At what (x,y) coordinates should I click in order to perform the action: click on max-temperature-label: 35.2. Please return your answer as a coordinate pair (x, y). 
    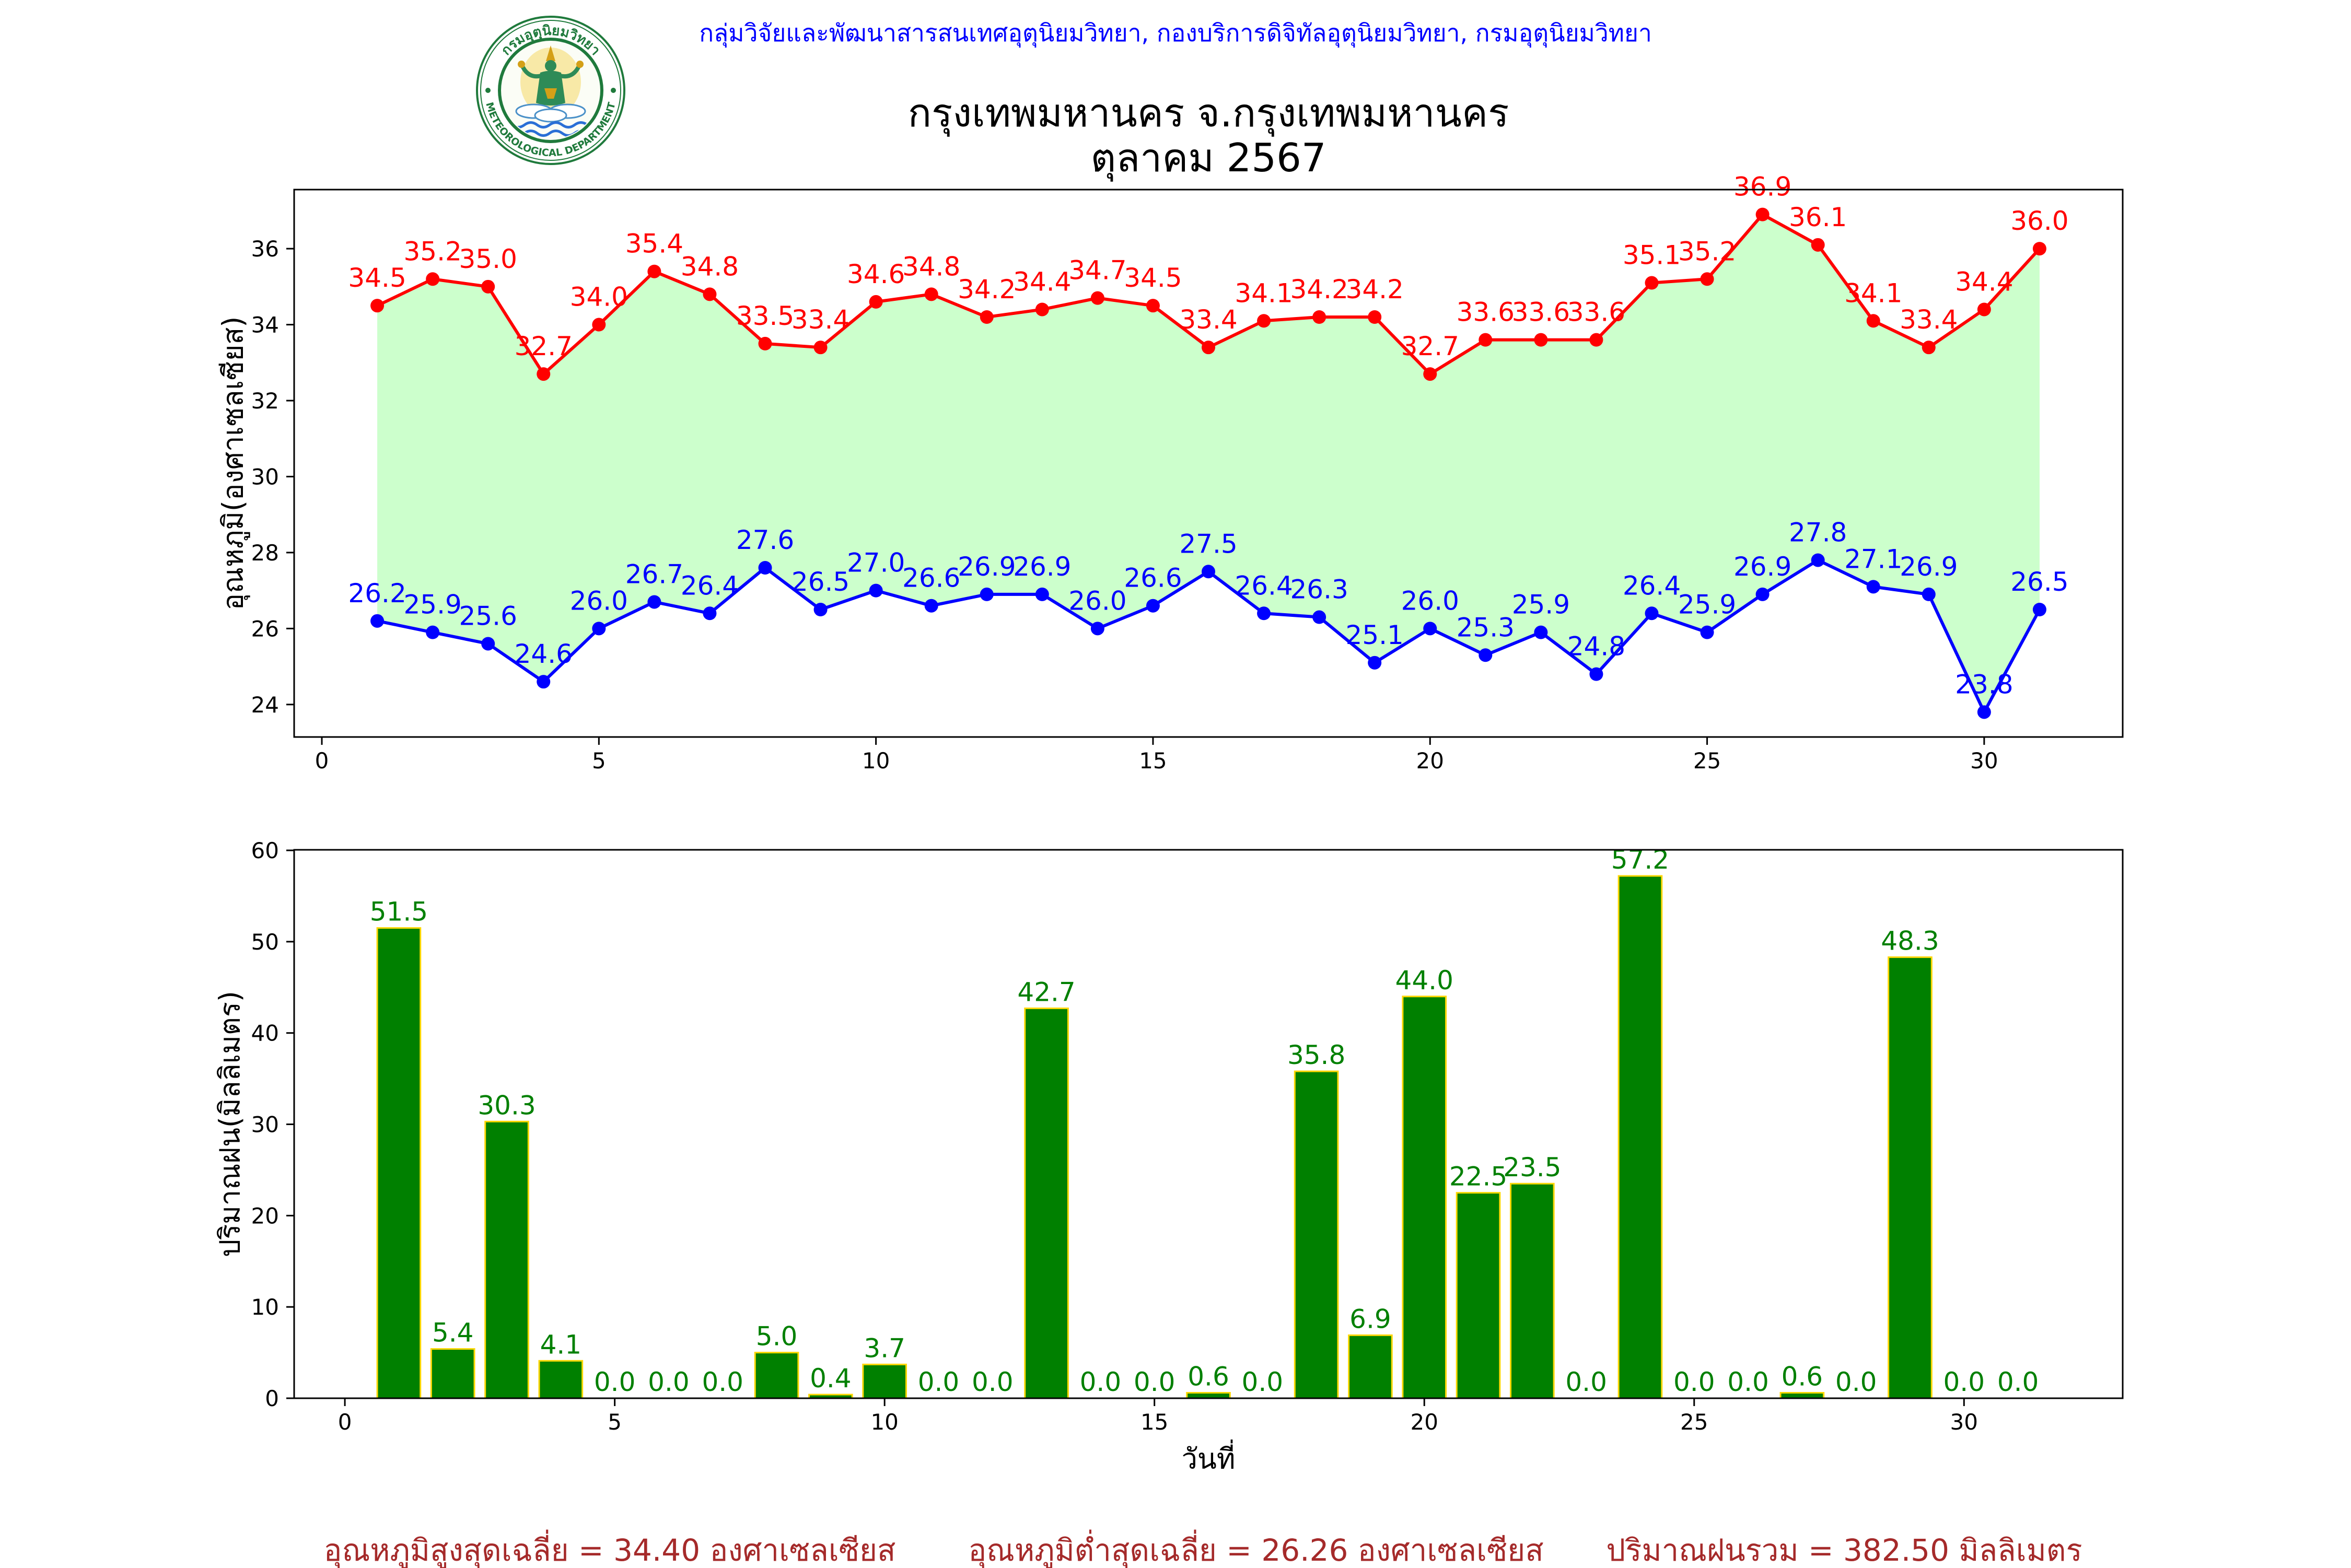
    Looking at the image, I should click on (1707, 251).